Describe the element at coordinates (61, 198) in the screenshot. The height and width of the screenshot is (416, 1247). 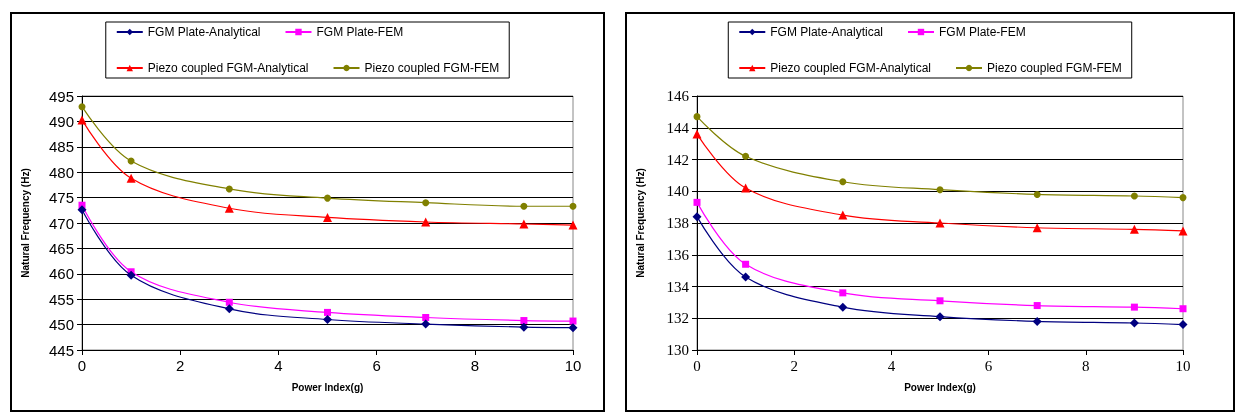
I see `y-tick-label: 475` at that location.